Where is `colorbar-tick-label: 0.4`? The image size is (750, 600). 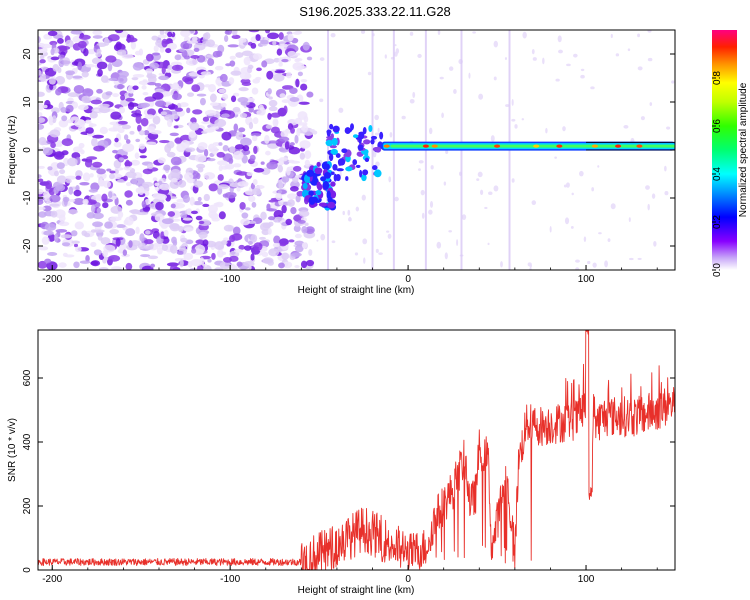
colorbar-tick-label: 0.4 is located at coordinates (717, 174).